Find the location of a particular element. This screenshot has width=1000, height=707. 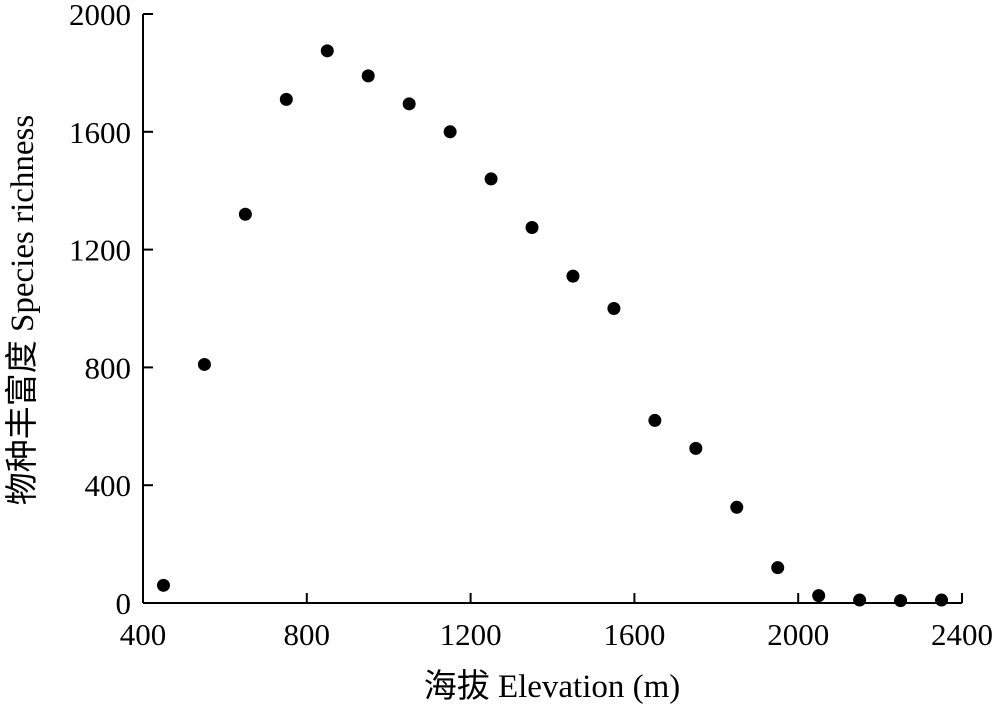

y-tick-label: 400 is located at coordinates (108, 485).